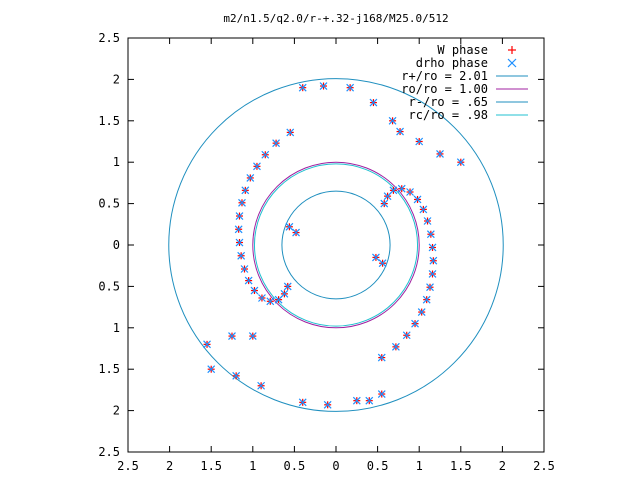  Describe the element at coordinates (116, 245) in the screenshot. I see `y-tick-label: 0` at that location.